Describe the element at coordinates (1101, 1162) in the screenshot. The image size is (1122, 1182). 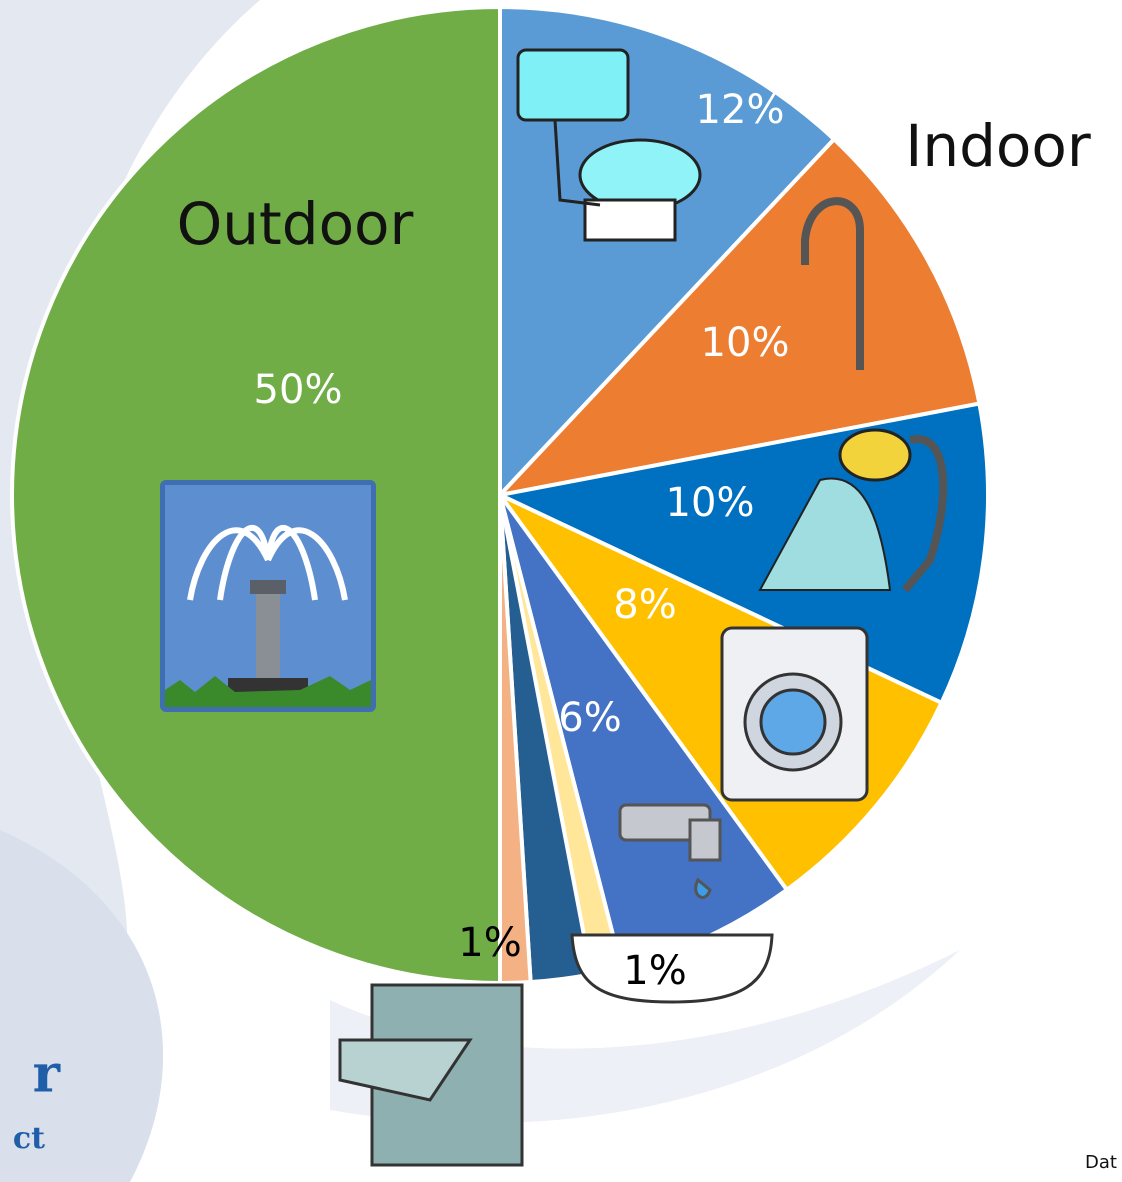
I see `annotation: Dat` at that location.